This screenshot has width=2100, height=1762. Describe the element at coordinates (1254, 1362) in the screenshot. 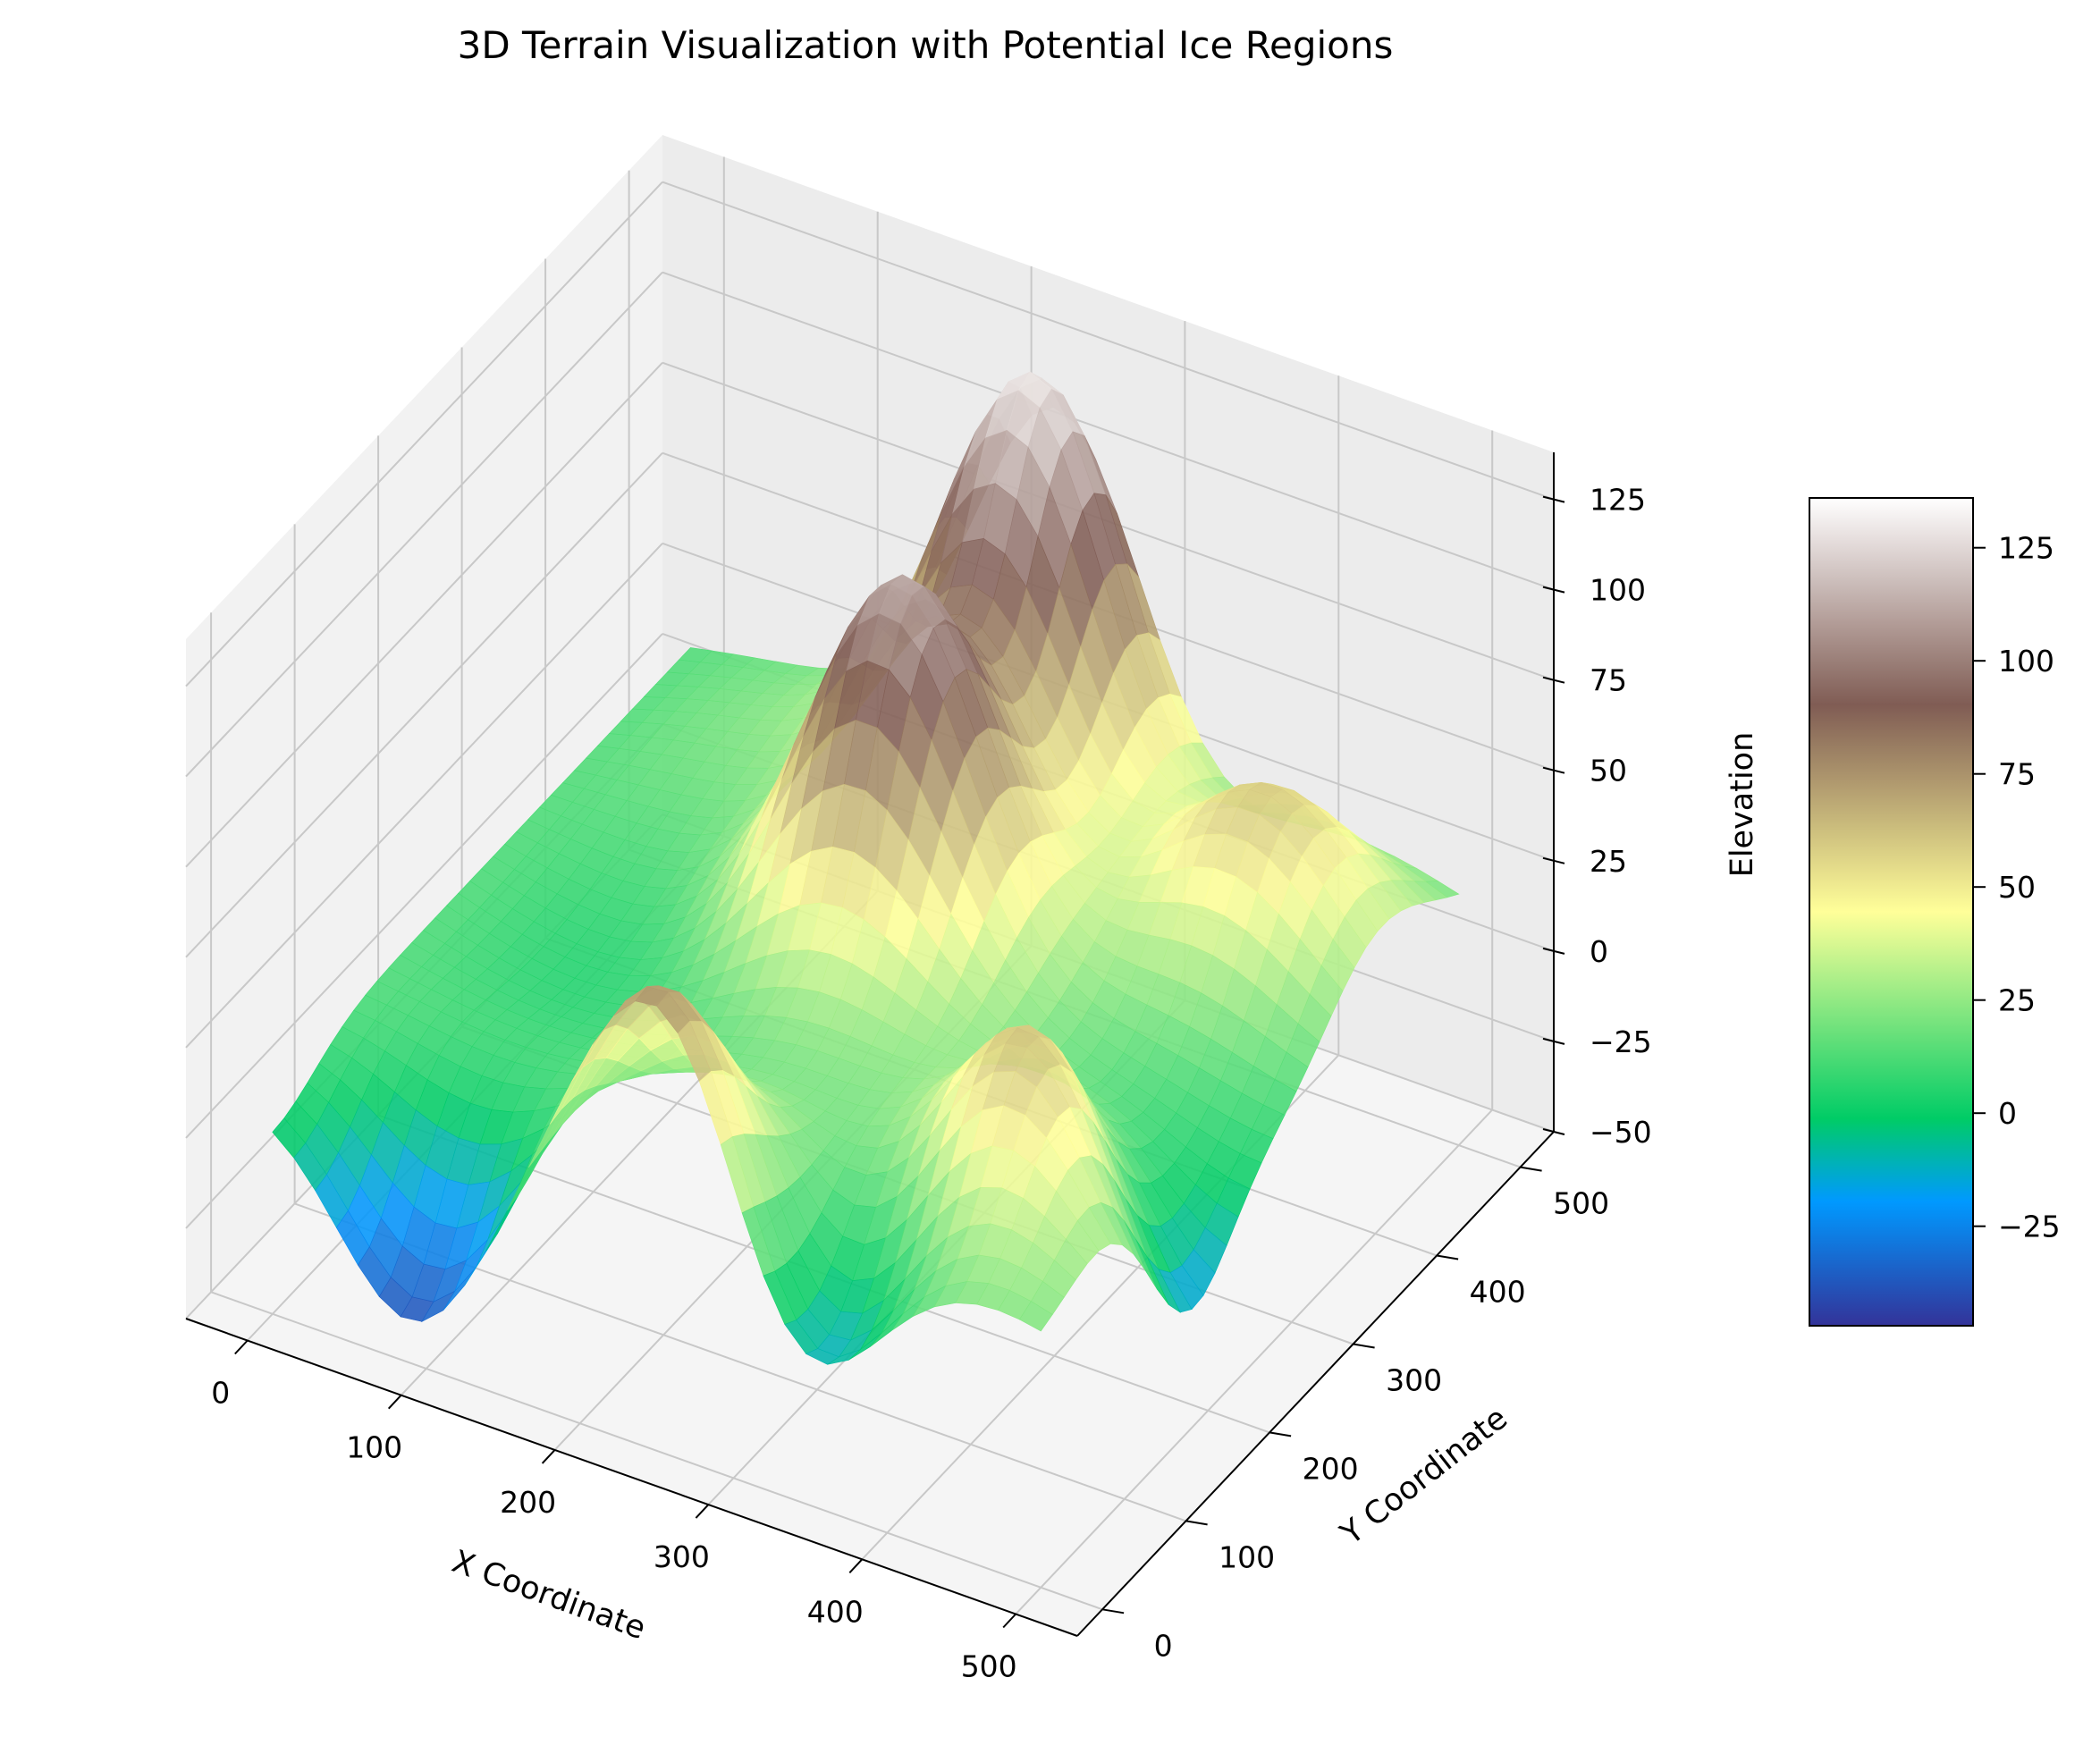

I see `gridline-x-floor` at that location.